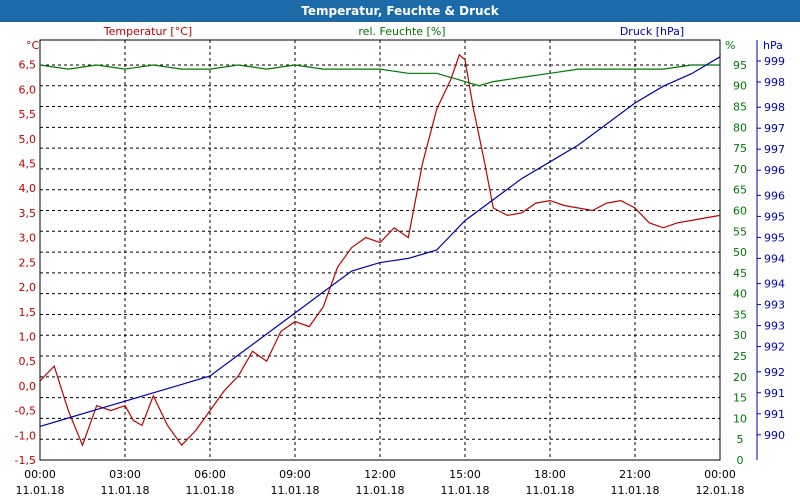 The width and height of the screenshot is (800, 500). What do you see at coordinates (774, 61) in the screenshot?
I see `pressure-tick-label: 999` at bounding box center [774, 61].